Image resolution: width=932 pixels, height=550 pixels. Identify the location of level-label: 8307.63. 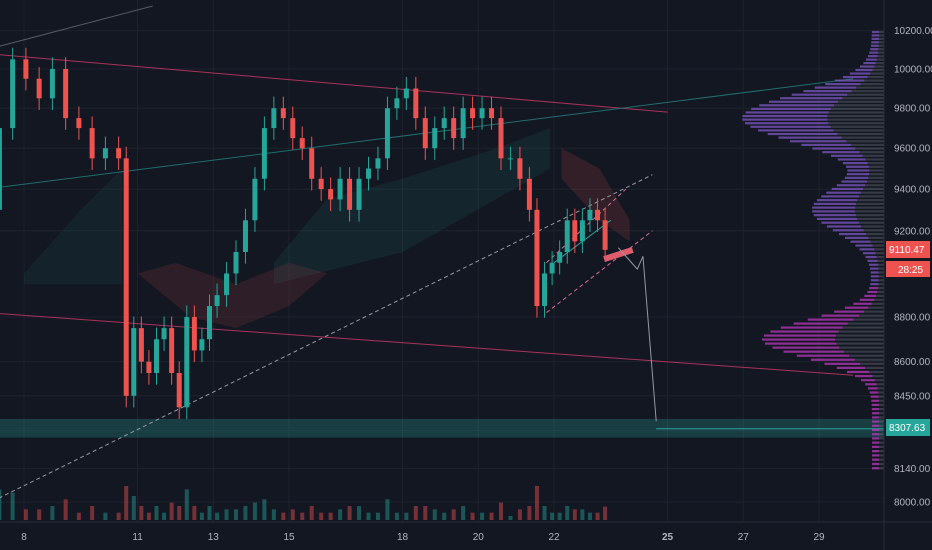
(907, 428).